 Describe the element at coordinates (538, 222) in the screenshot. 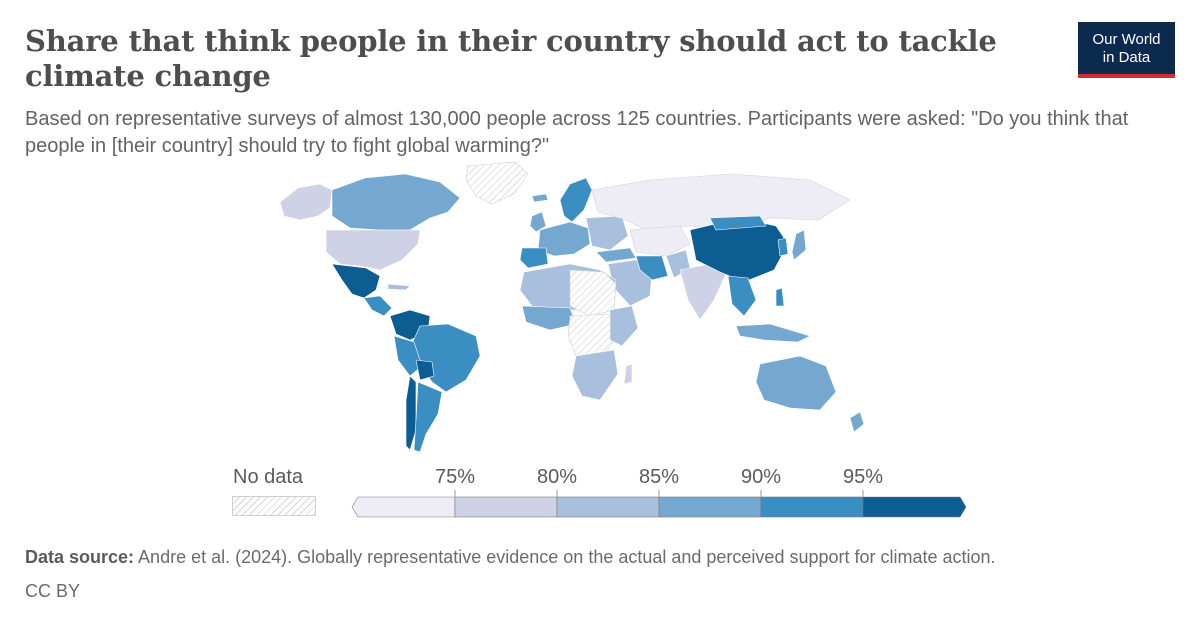

I see `region-uk` at that location.